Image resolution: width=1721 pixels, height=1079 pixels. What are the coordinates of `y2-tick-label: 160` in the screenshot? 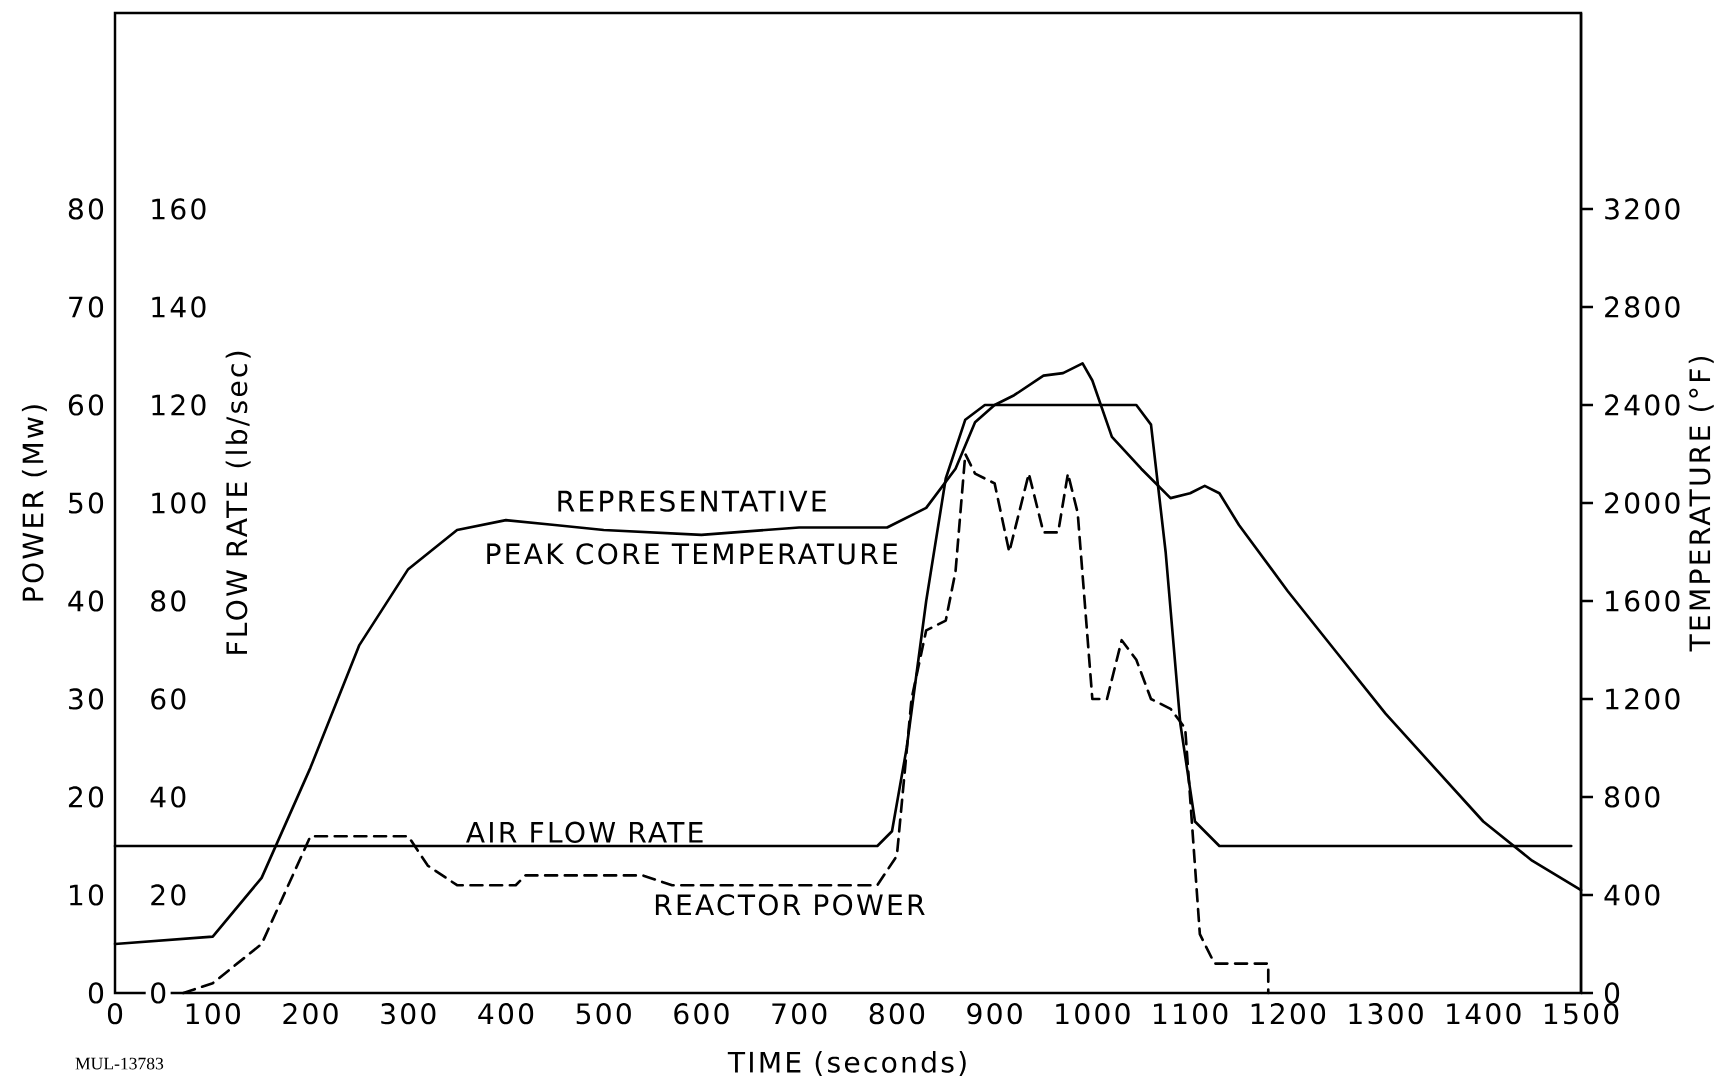 It's located at (179, 209).